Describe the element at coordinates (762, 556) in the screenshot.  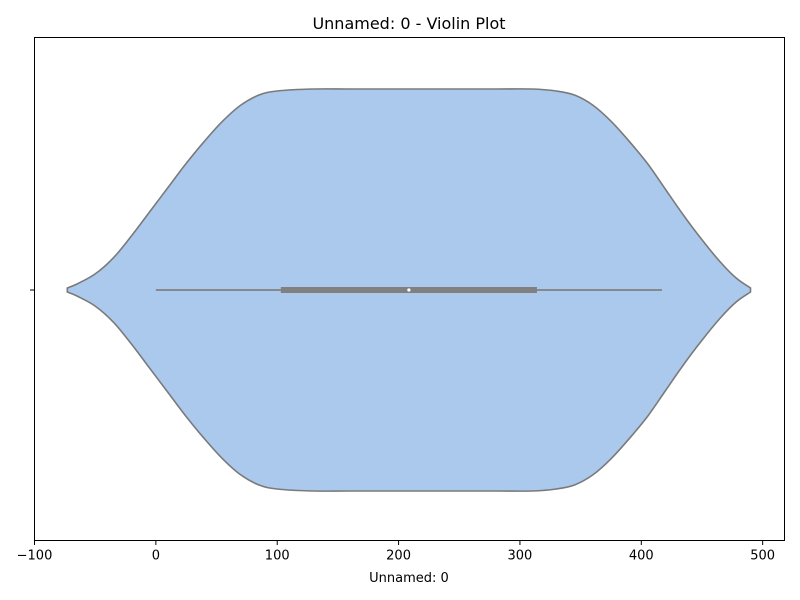
I see `x-tick-label: 500` at that location.